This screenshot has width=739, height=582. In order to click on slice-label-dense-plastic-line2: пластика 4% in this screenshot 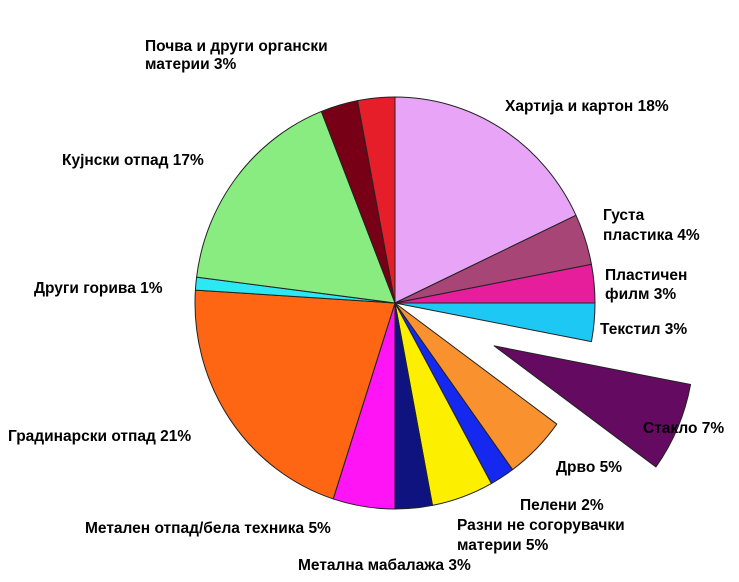, I will do `click(651, 235)`.